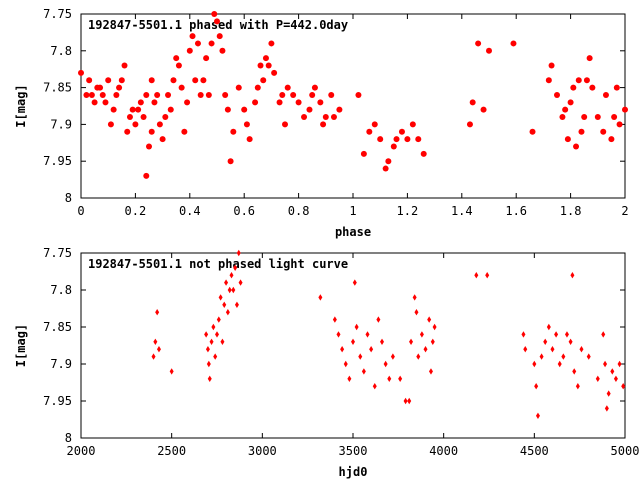 The image size is (640, 480). Describe the element at coordinates (81, 451) in the screenshot. I see `x-tick-label: 2000` at that location.